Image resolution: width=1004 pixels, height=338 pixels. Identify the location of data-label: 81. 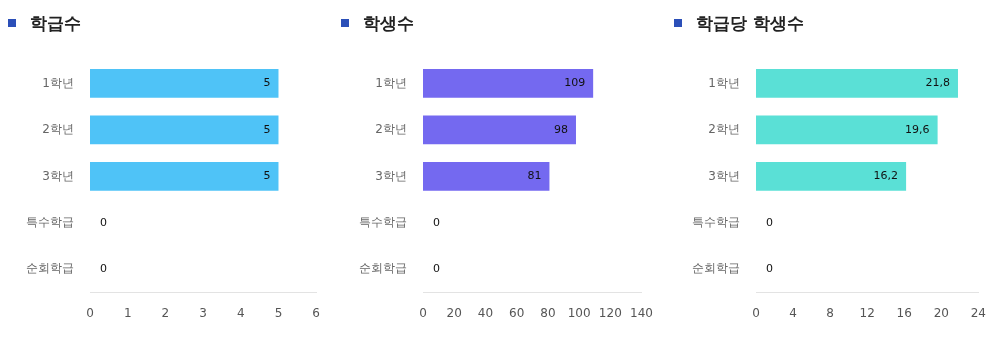
(534, 176).